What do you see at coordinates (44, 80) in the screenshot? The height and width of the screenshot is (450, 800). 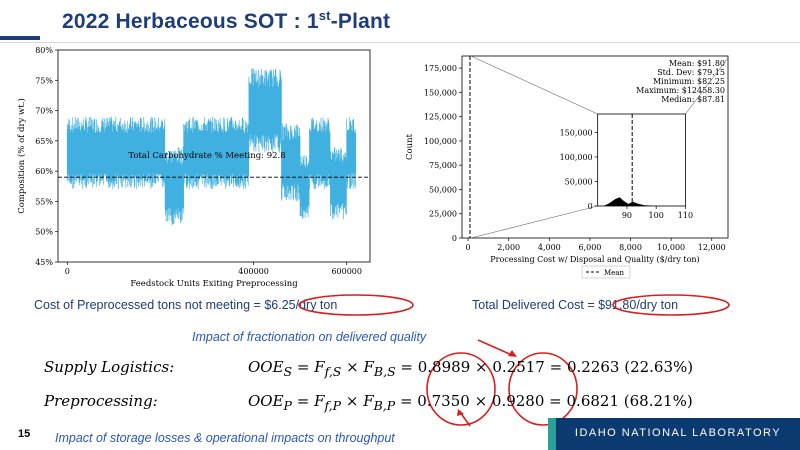 I see `y-tick-label: 75%` at bounding box center [44, 80].